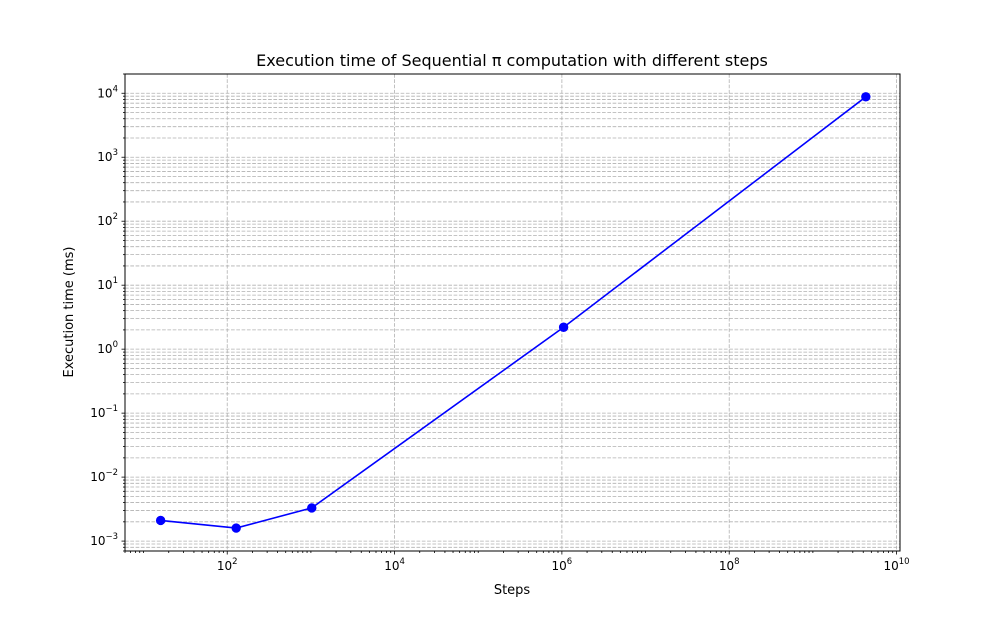  Describe the element at coordinates (107, 156) in the screenshot. I see `y-tick-label: 10³` at that location.